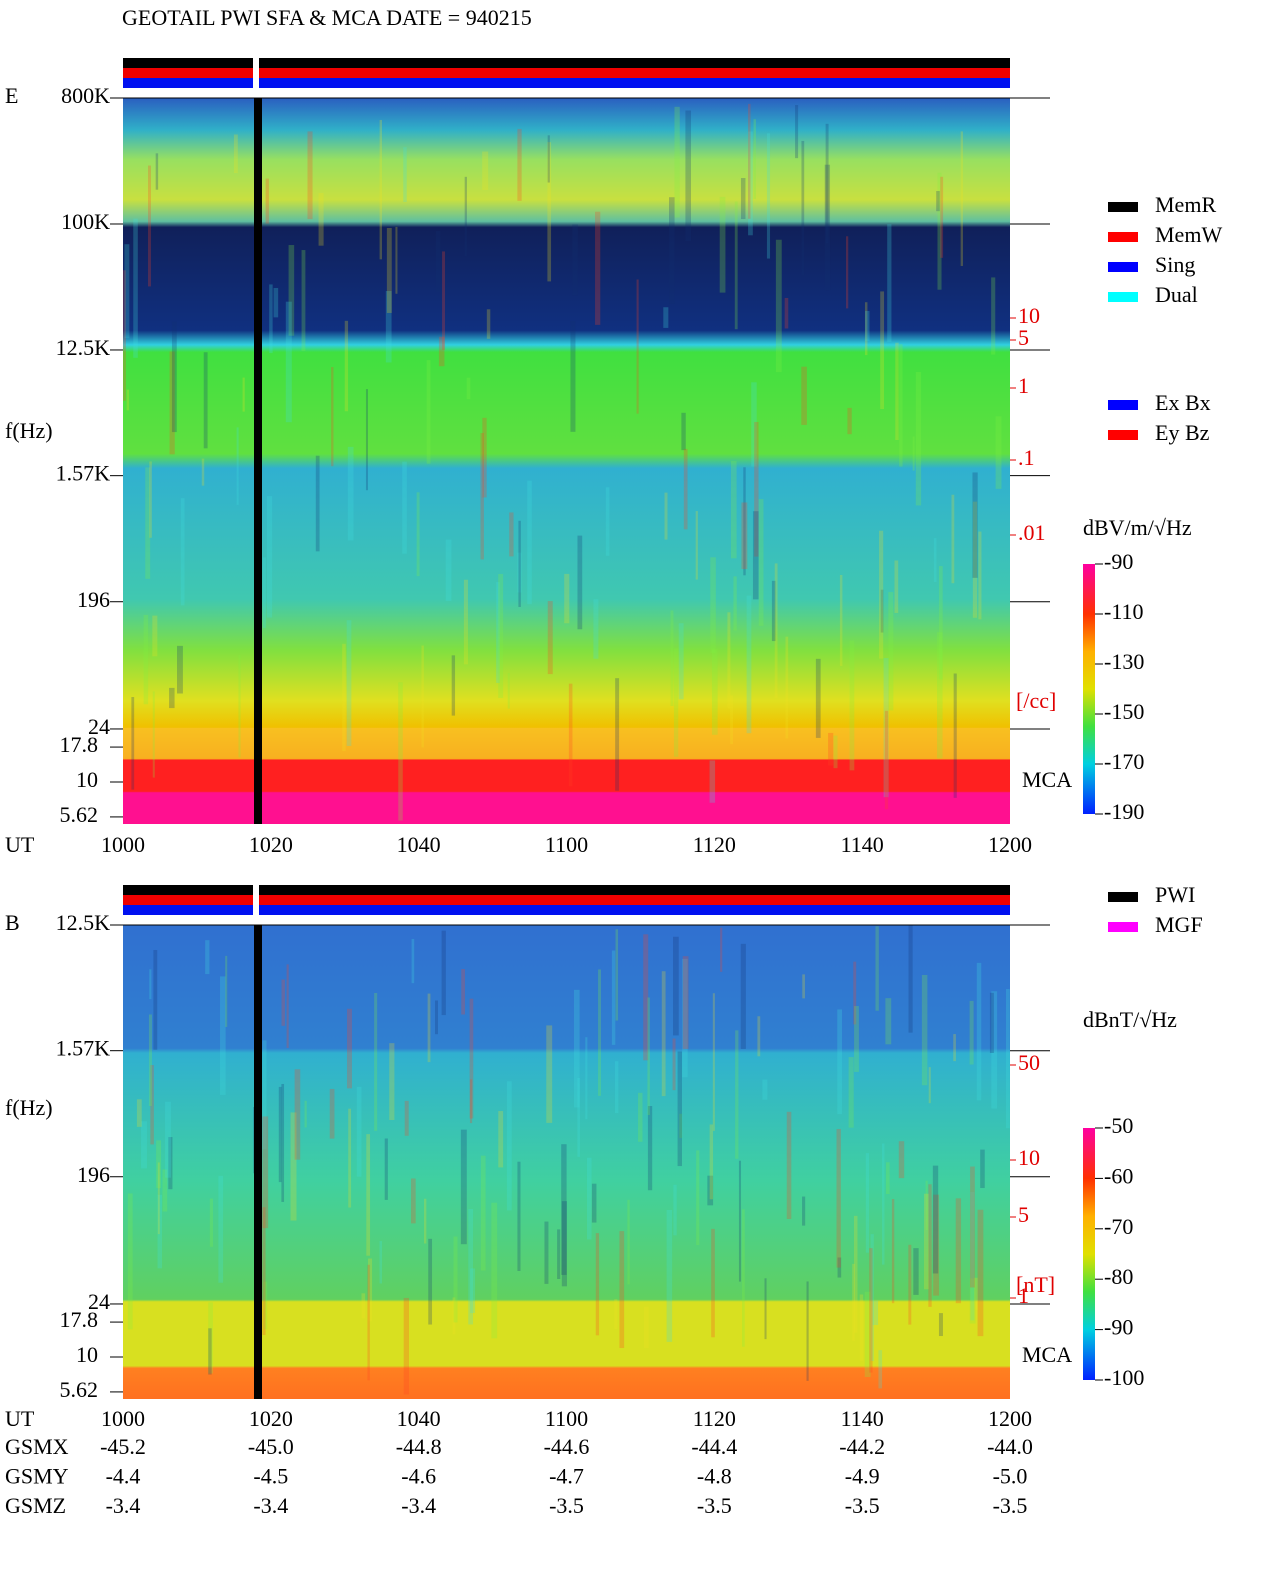 The width and height of the screenshot is (1280, 1593). What do you see at coordinates (714, 1446) in the screenshot?
I see `orbit-value: -44.4` at bounding box center [714, 1446].